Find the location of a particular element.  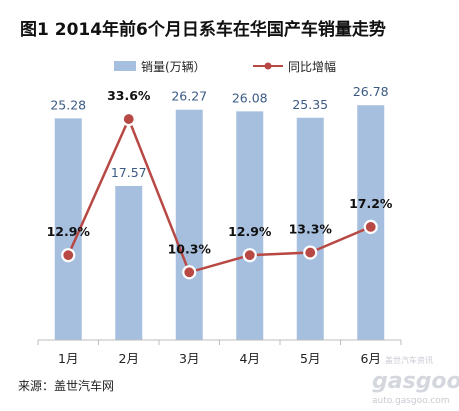

x-tick-label: 4月 is located at coordinates (250, 358).